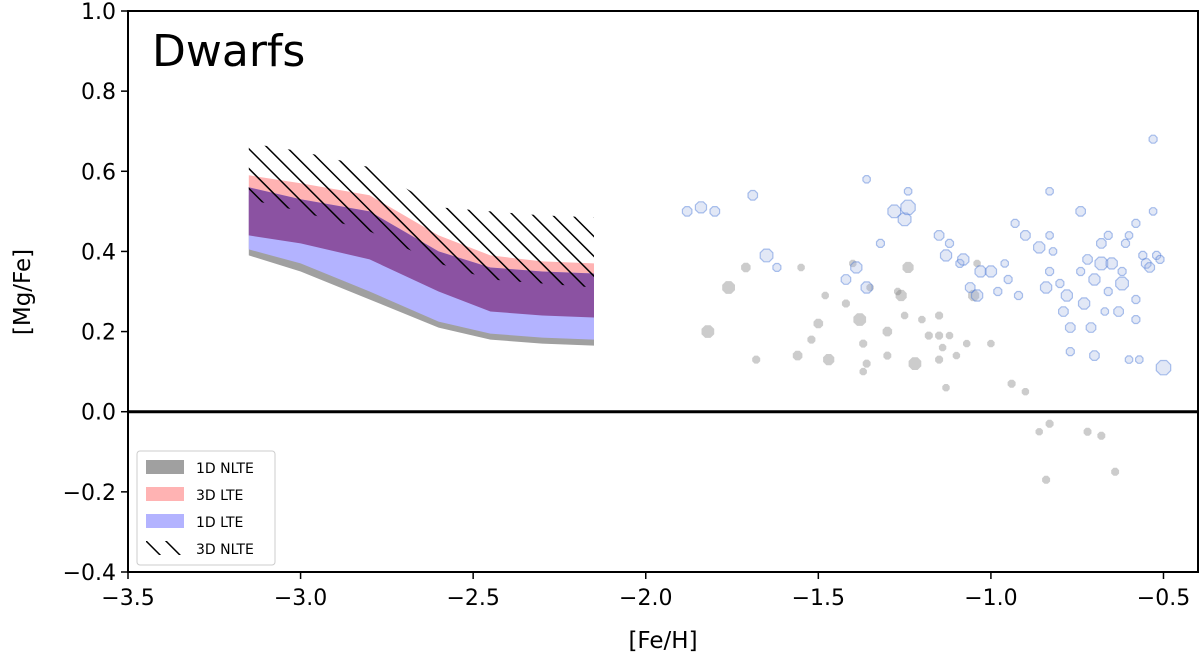  What do you see at coordinates (127, 598) in the screenshot?
I see `x-tick-label: −3.5` at bounding box center [127, 598].